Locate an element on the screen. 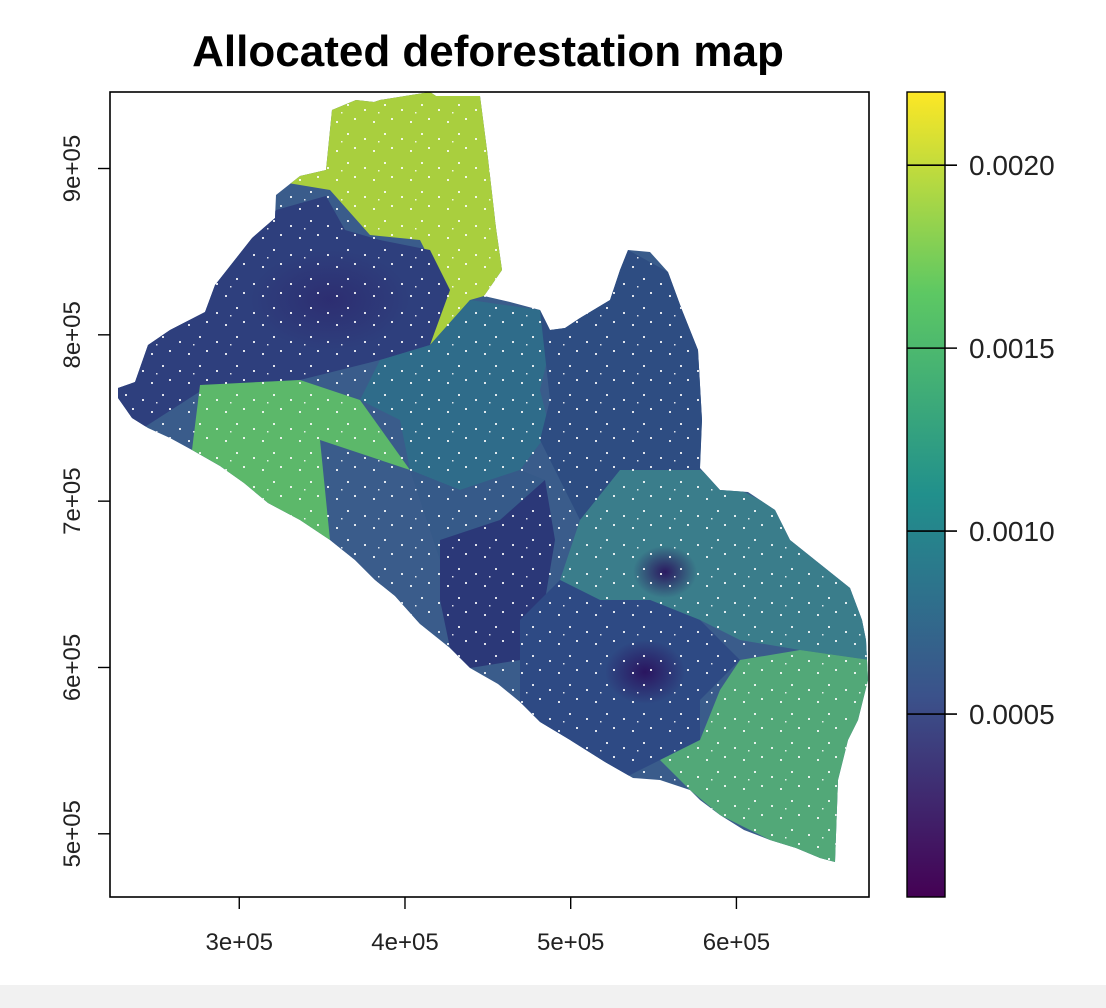  x-axis: 3e+05 4e+05 5e+05 6e+05 is located at coordinates (488, 926).